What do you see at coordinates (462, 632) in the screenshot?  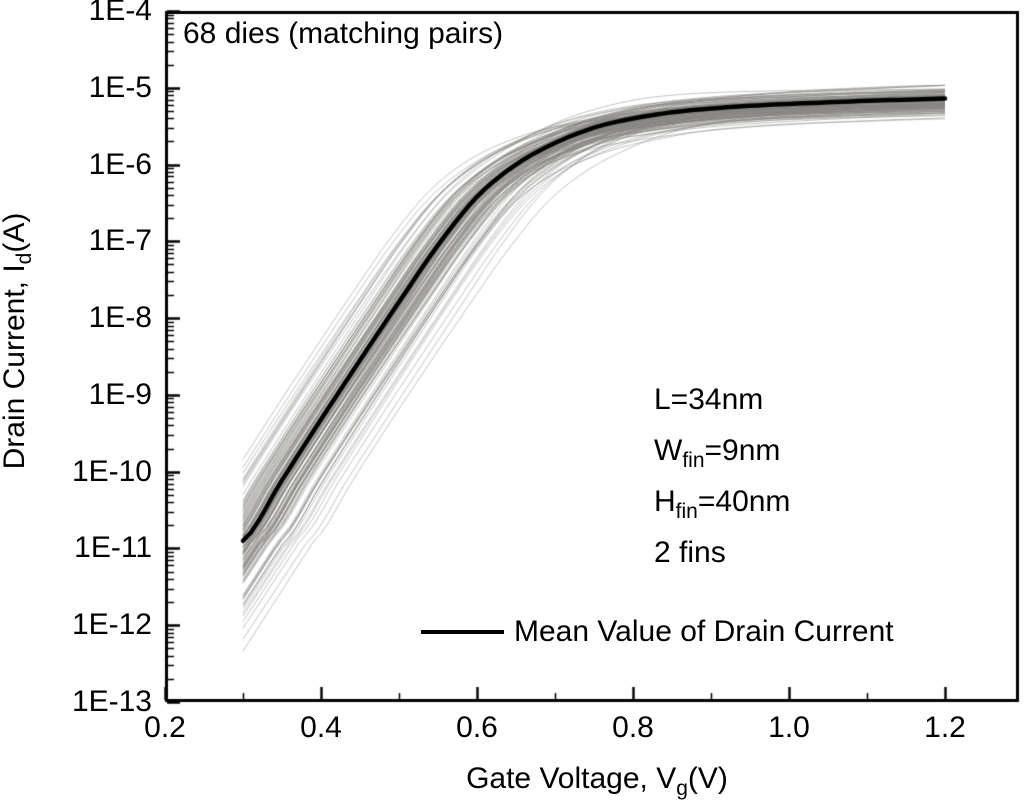 I see `legend-line-swatch` at bounding box center [462, 632].